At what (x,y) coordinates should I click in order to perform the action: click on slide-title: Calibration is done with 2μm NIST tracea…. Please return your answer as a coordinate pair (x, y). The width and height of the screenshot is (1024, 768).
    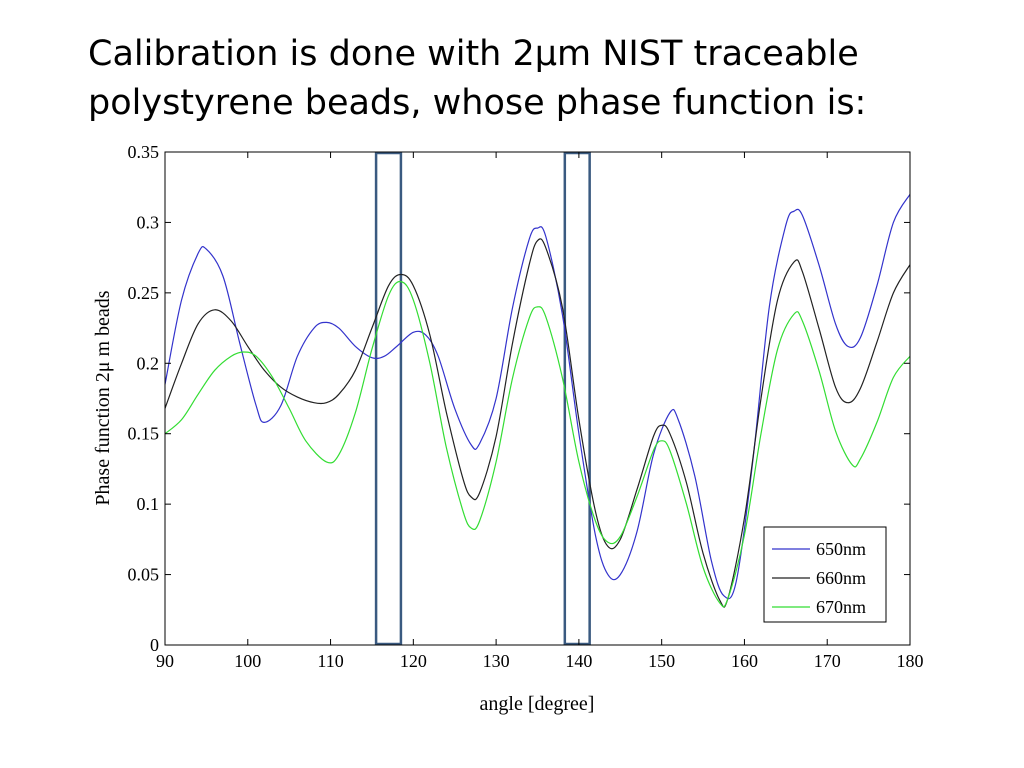
    Looking at the image, I should click on (538, 79).